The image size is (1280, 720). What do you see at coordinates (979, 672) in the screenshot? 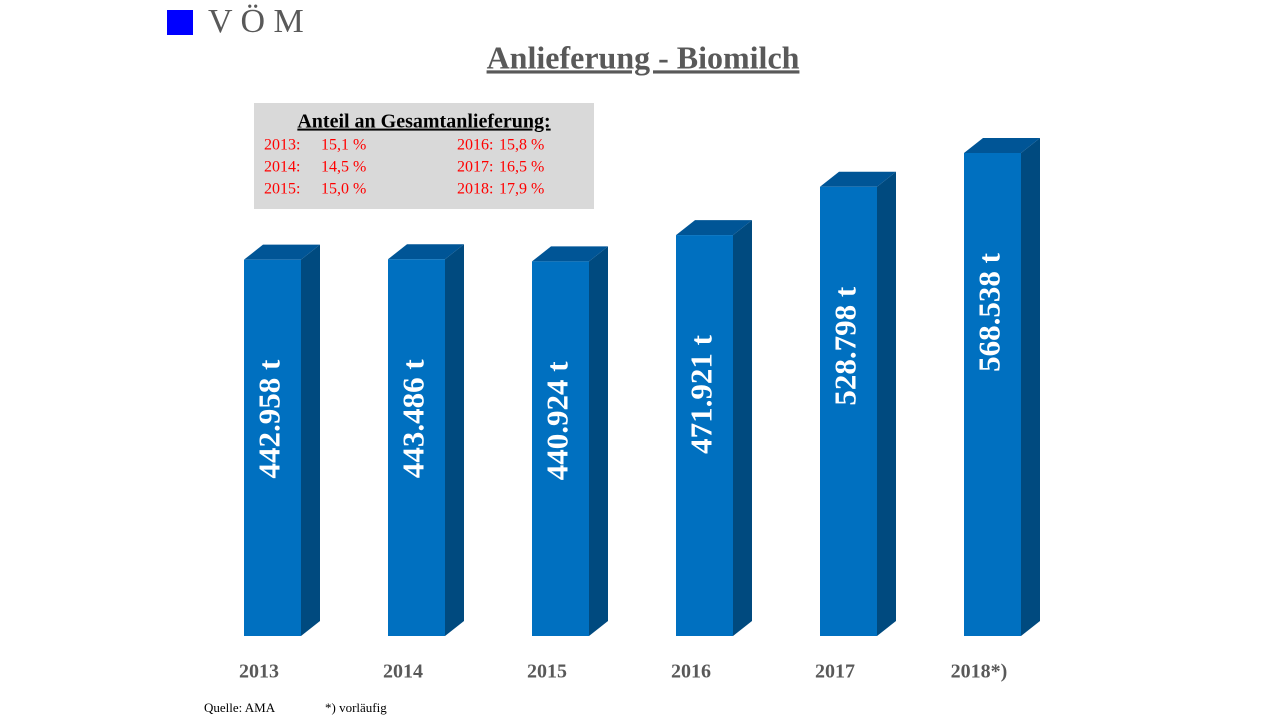
I see `x-tick-label: 2018*)` at bounding box center [979, 672].